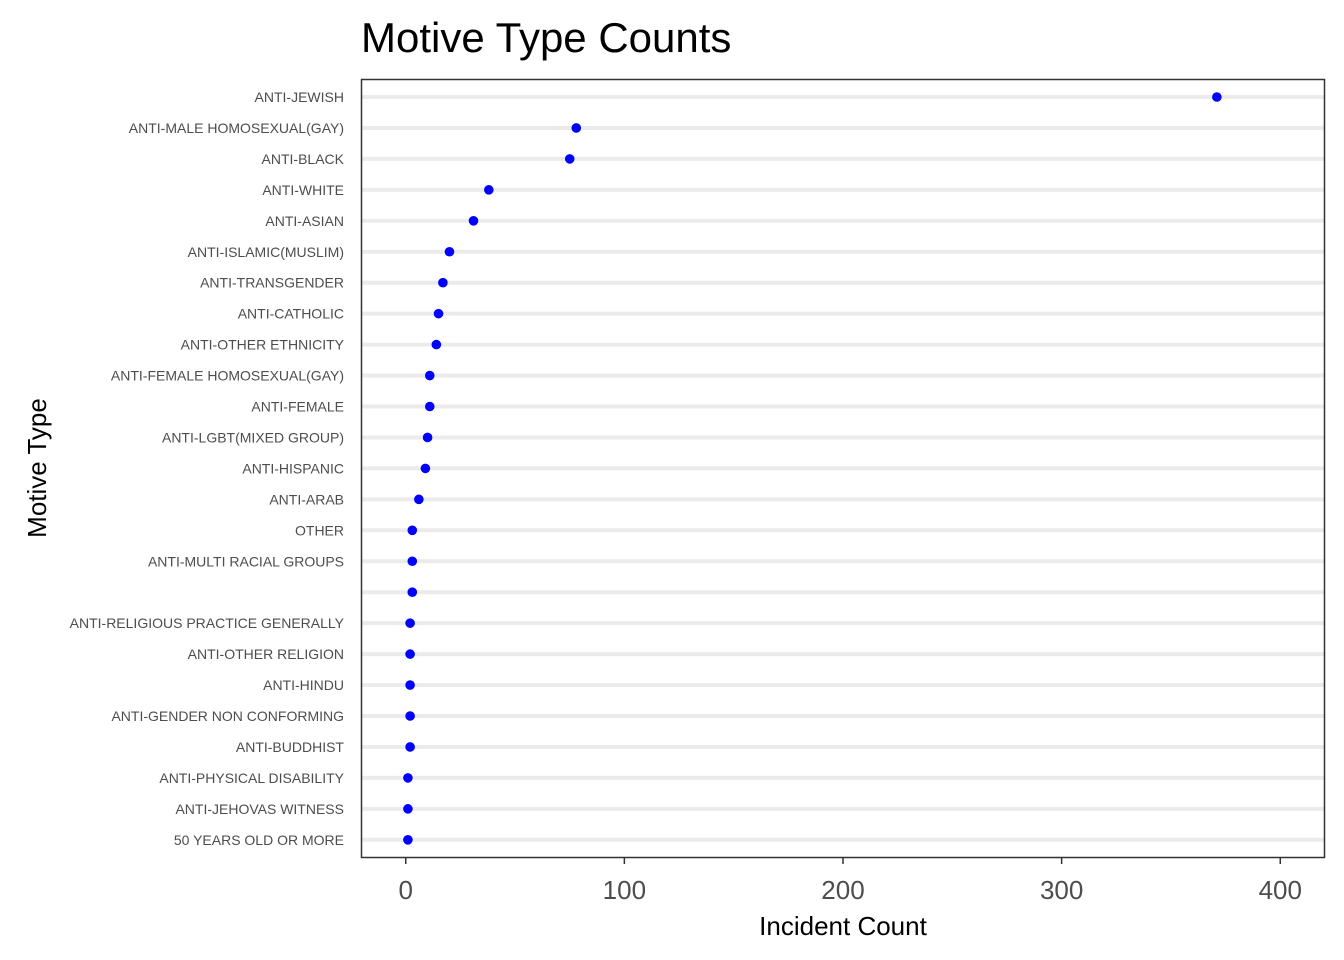  I want to click on x-axis-title: Incident Count, so click(843, 926).